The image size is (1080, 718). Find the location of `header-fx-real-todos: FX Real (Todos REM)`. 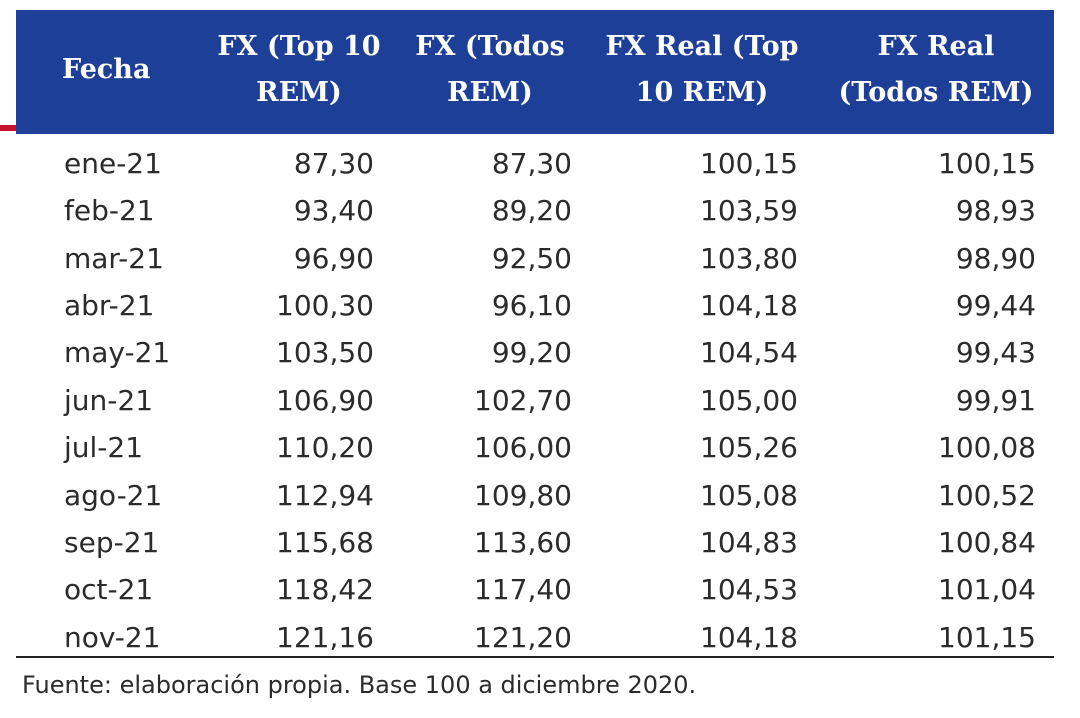

header-fx-real-todos: FX Real (Todos REM) is located at coordinates (936, 69).